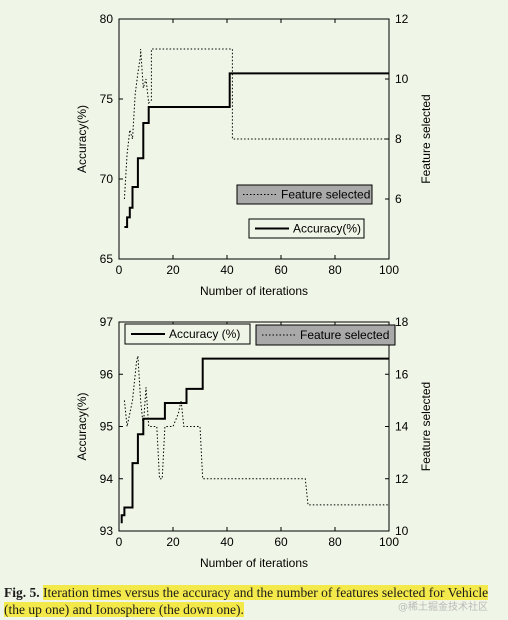 This screenshot has width=508, height=620. I want to click on chart1-y2-axis-label: Feature selected, so click(426, 138).